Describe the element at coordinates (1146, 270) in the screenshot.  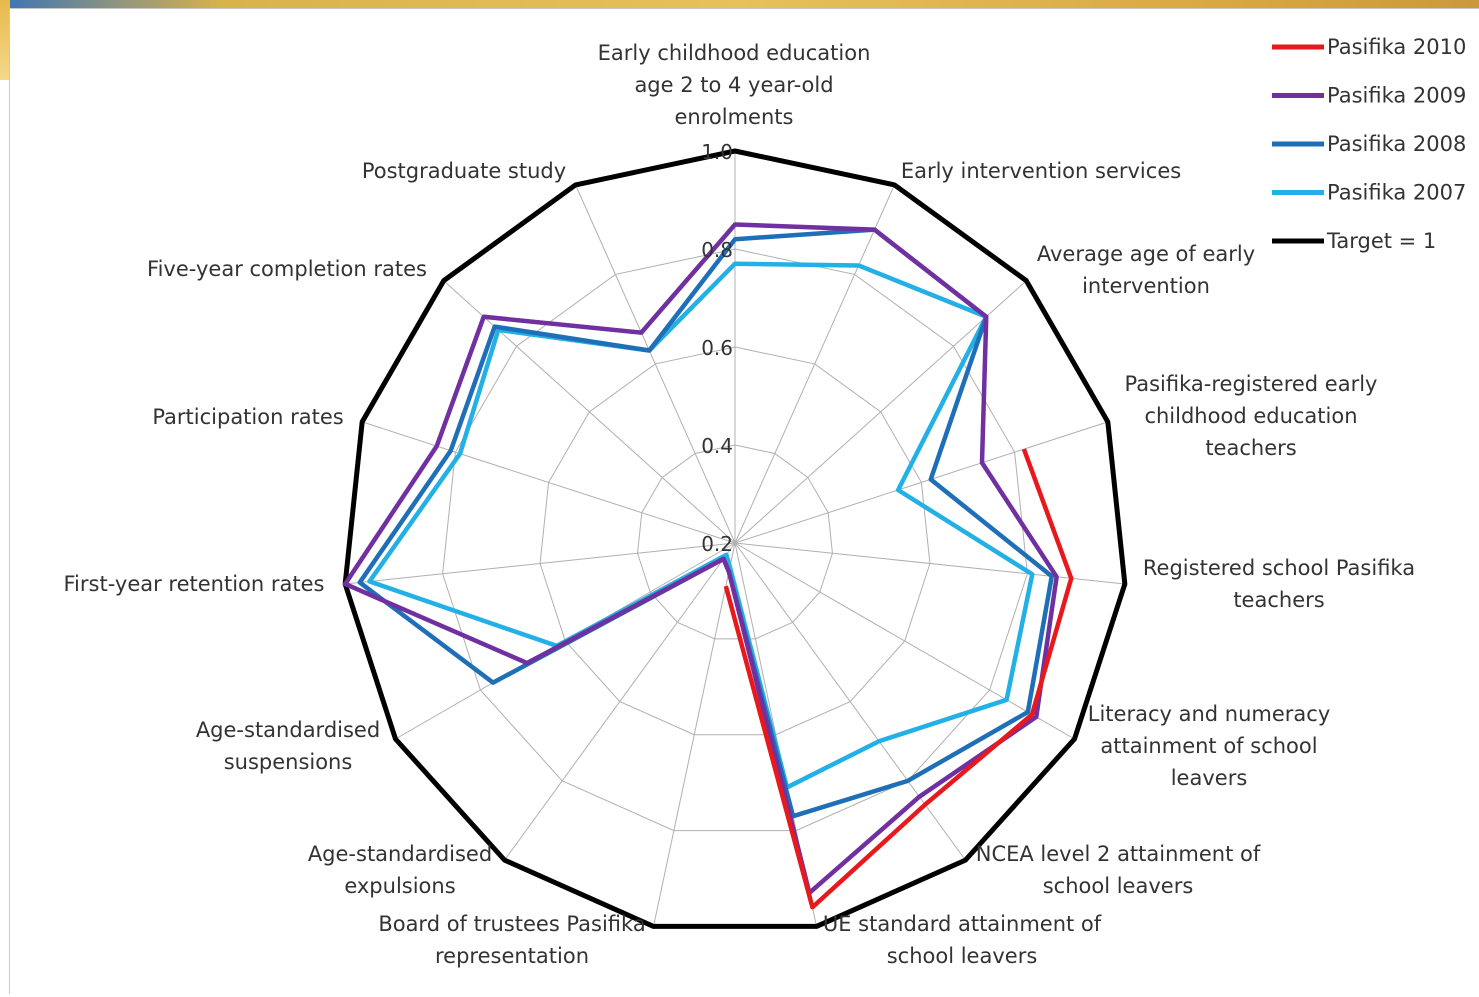
I see `category-label: Average age of early intervention` at that location.